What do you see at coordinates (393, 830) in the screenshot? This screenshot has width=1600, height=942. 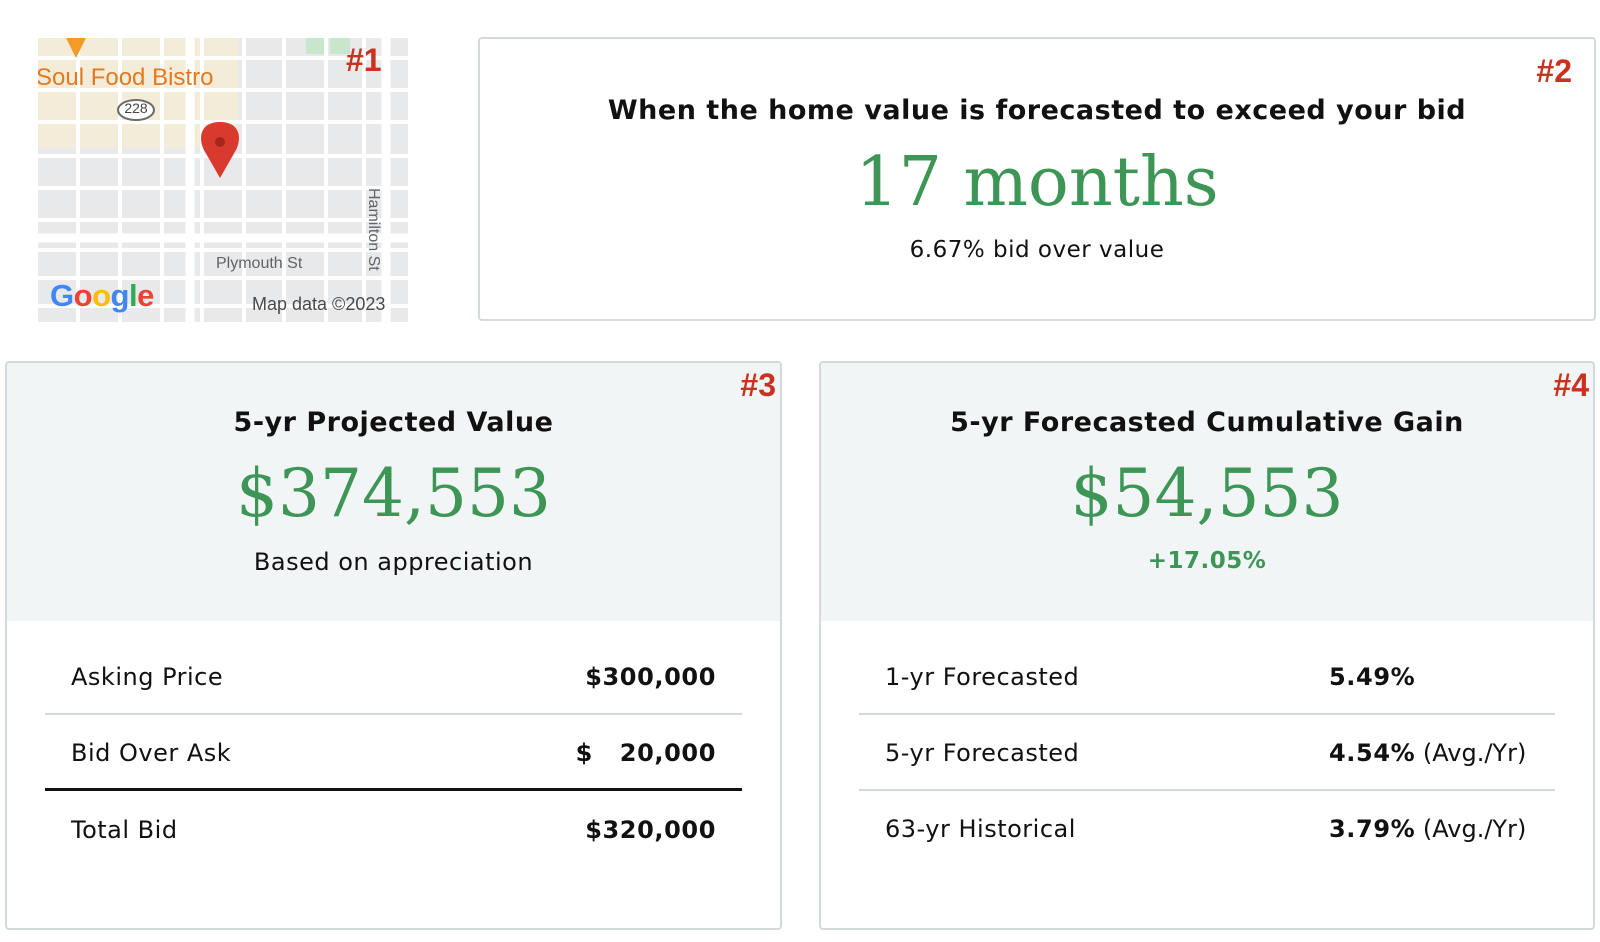 I see `table-row: Total Bid $320,000` at bounding box center [393, 830].